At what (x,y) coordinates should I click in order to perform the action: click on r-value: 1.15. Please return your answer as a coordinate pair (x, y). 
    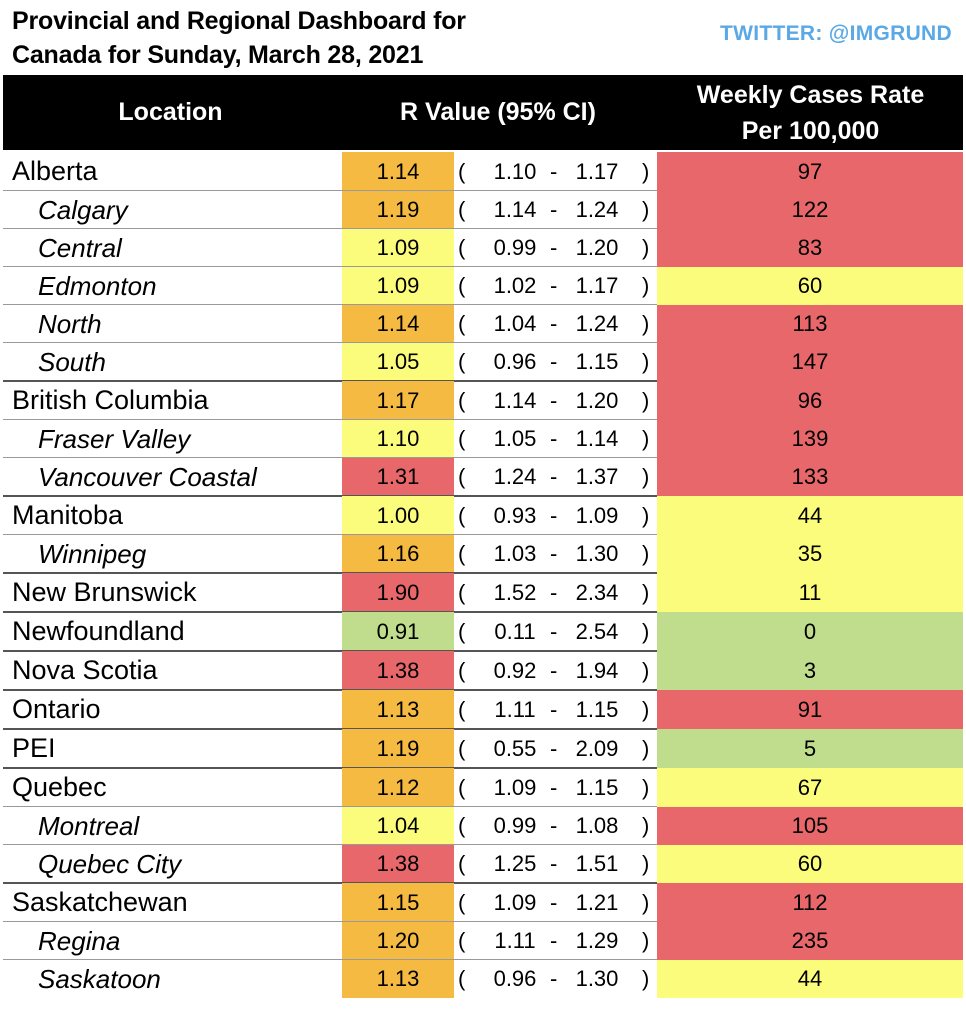
    Looking at the image, I should click on (398, 902).